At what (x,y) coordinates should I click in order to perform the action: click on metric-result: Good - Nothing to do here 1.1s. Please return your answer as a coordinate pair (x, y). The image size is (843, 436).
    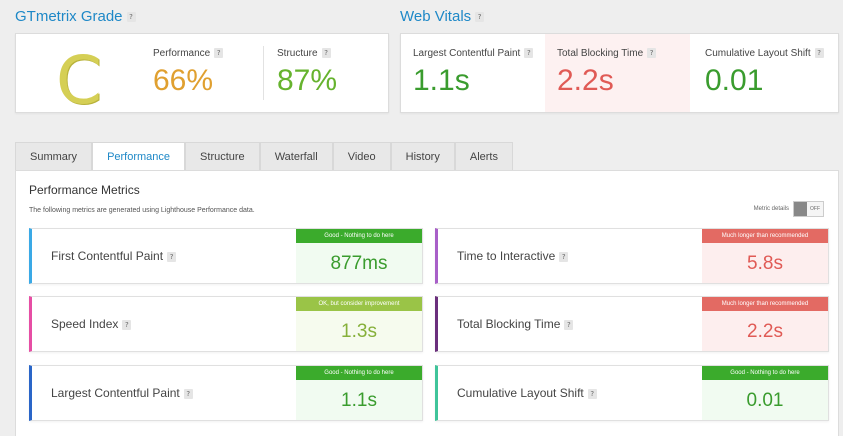
    Looking at the image, I should click on (359, 393).